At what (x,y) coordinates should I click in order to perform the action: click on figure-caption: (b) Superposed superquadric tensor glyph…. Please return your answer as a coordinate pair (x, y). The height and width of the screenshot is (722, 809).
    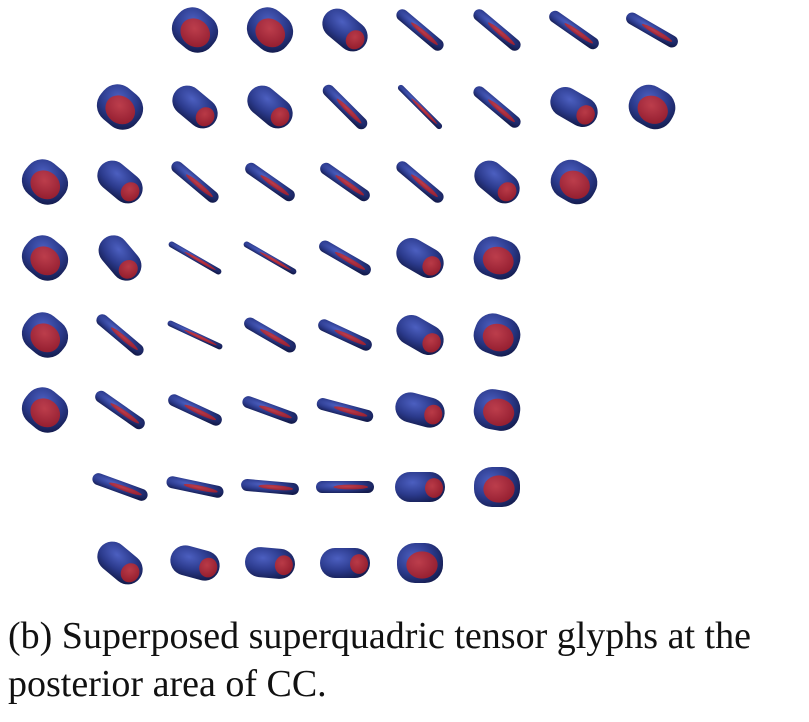
    Looking at the image, I should click on (379, 660).